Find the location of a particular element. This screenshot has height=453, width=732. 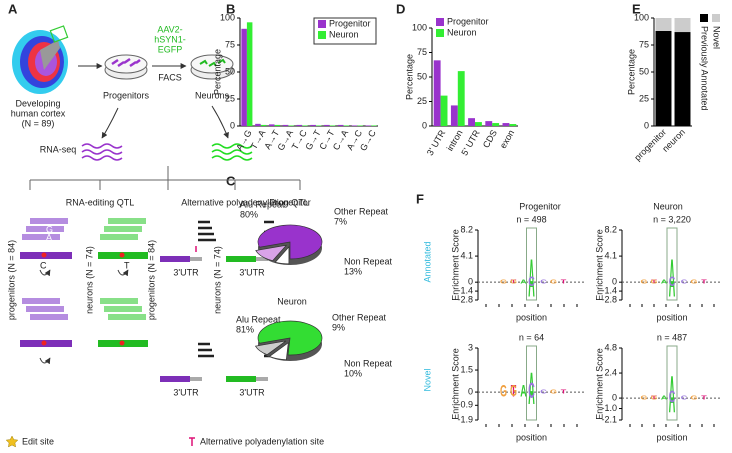

y-tick-label: 100 is located at coordinates (227, 17).